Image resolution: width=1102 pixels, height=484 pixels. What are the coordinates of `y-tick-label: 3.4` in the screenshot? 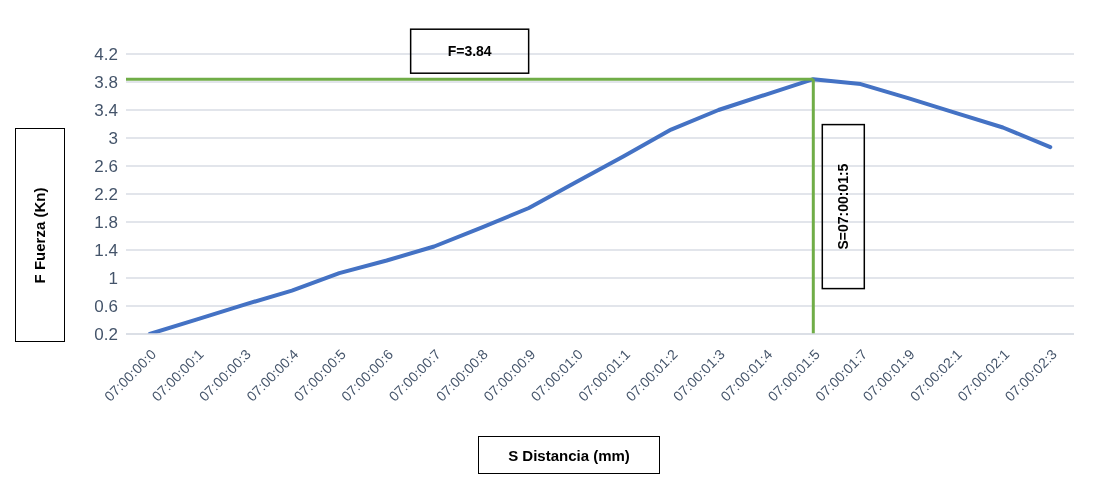 It's located at (106, 111).